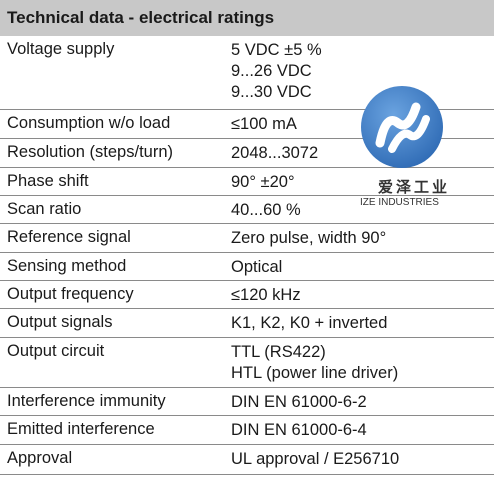 This screenshot has height=480, width=494. Describe the element at coordinates (257, 267) in the screenshot. I see `row-value: Optical` at that location.